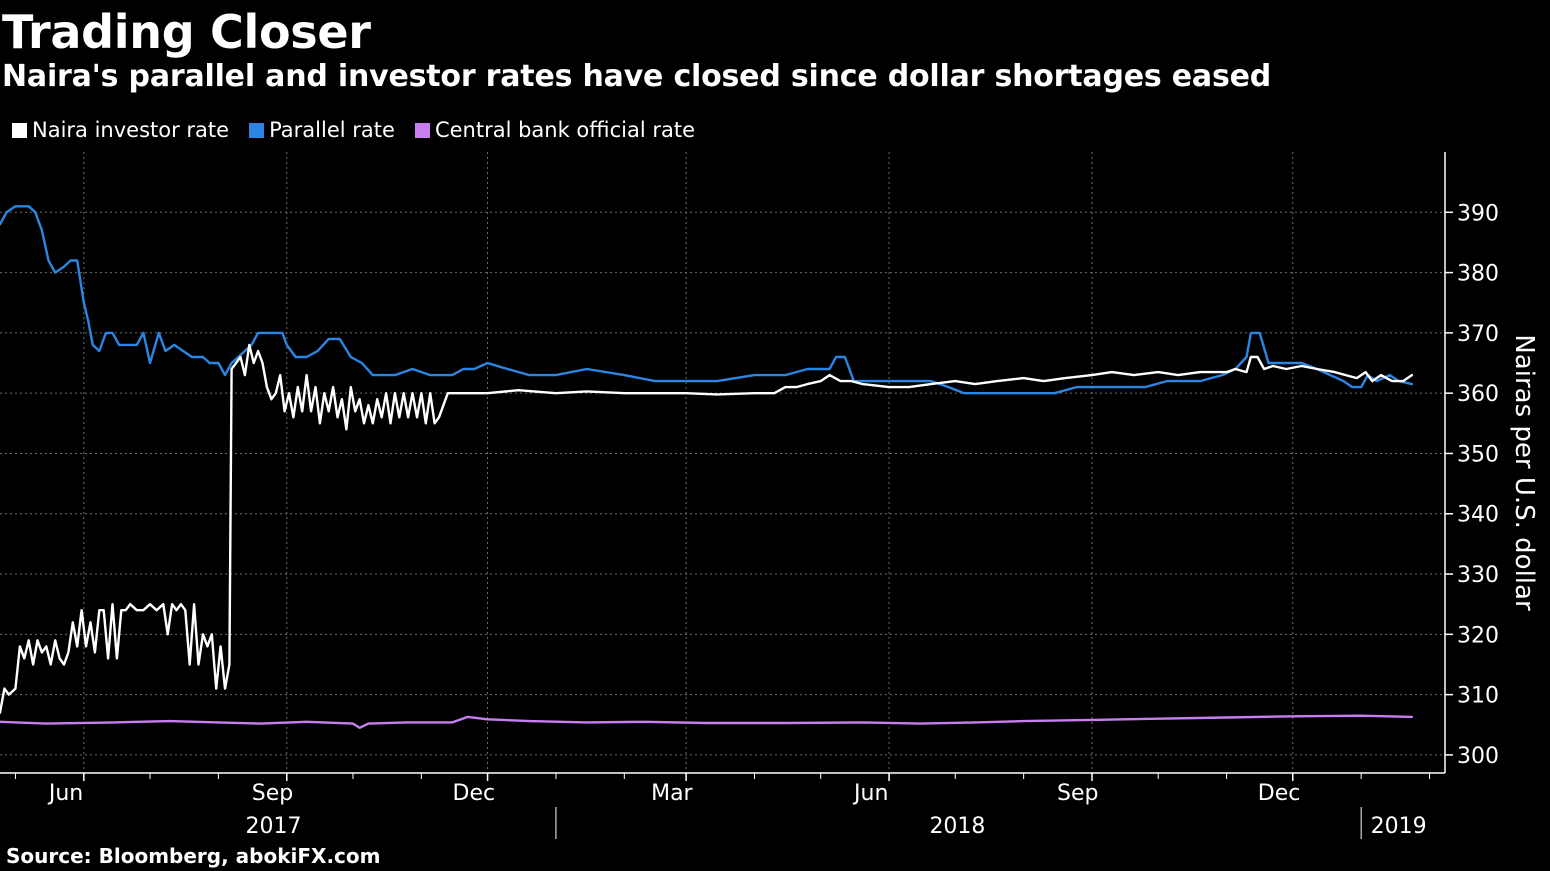 This screenshot has height=871, width=1550. Describe the element at coordinates (672, 793) in the screenshot. I see `x-tick-label: Mar` at that location.